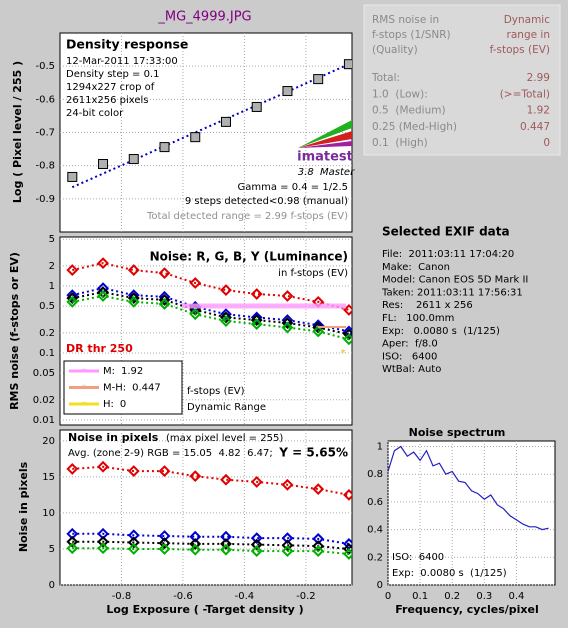 The height and width of the screenshot is (628, 568). What do you see at coordinates (132, 371) in the screenshot?
I see `legend-value: 1.92` at bounding box center [132, 371].